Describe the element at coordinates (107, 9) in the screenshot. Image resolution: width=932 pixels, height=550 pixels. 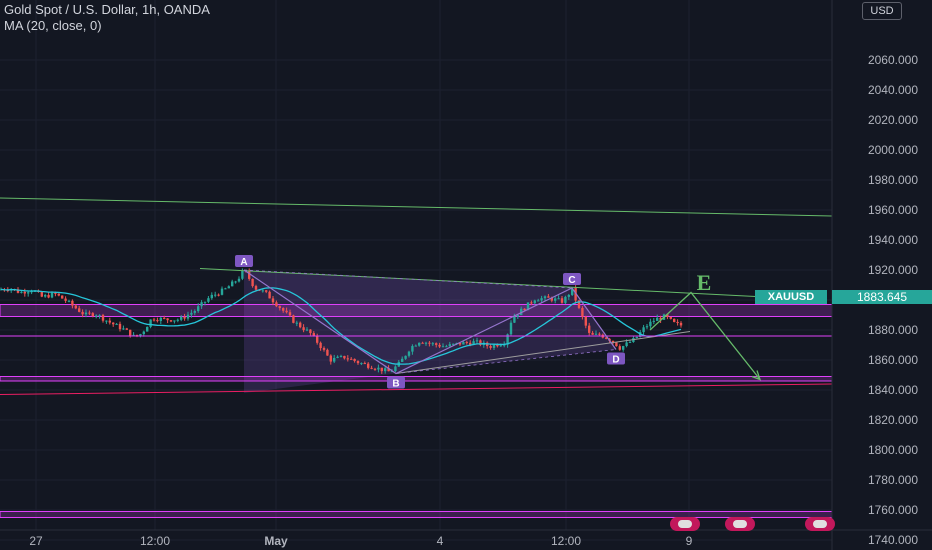
I see `symbol-title: Gold Spot / U.S. Dollar, 1h, OANDA` at that location.